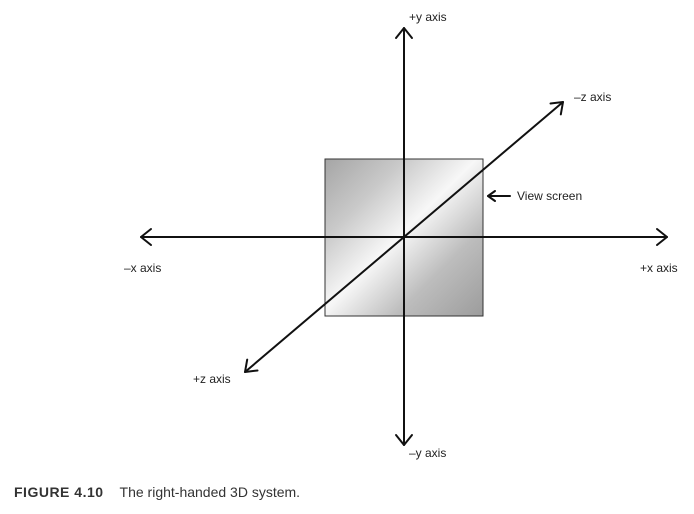 This screenshot has width=694, height=514. I want to click on x-pos-label: +x axis, so click(659, 268).